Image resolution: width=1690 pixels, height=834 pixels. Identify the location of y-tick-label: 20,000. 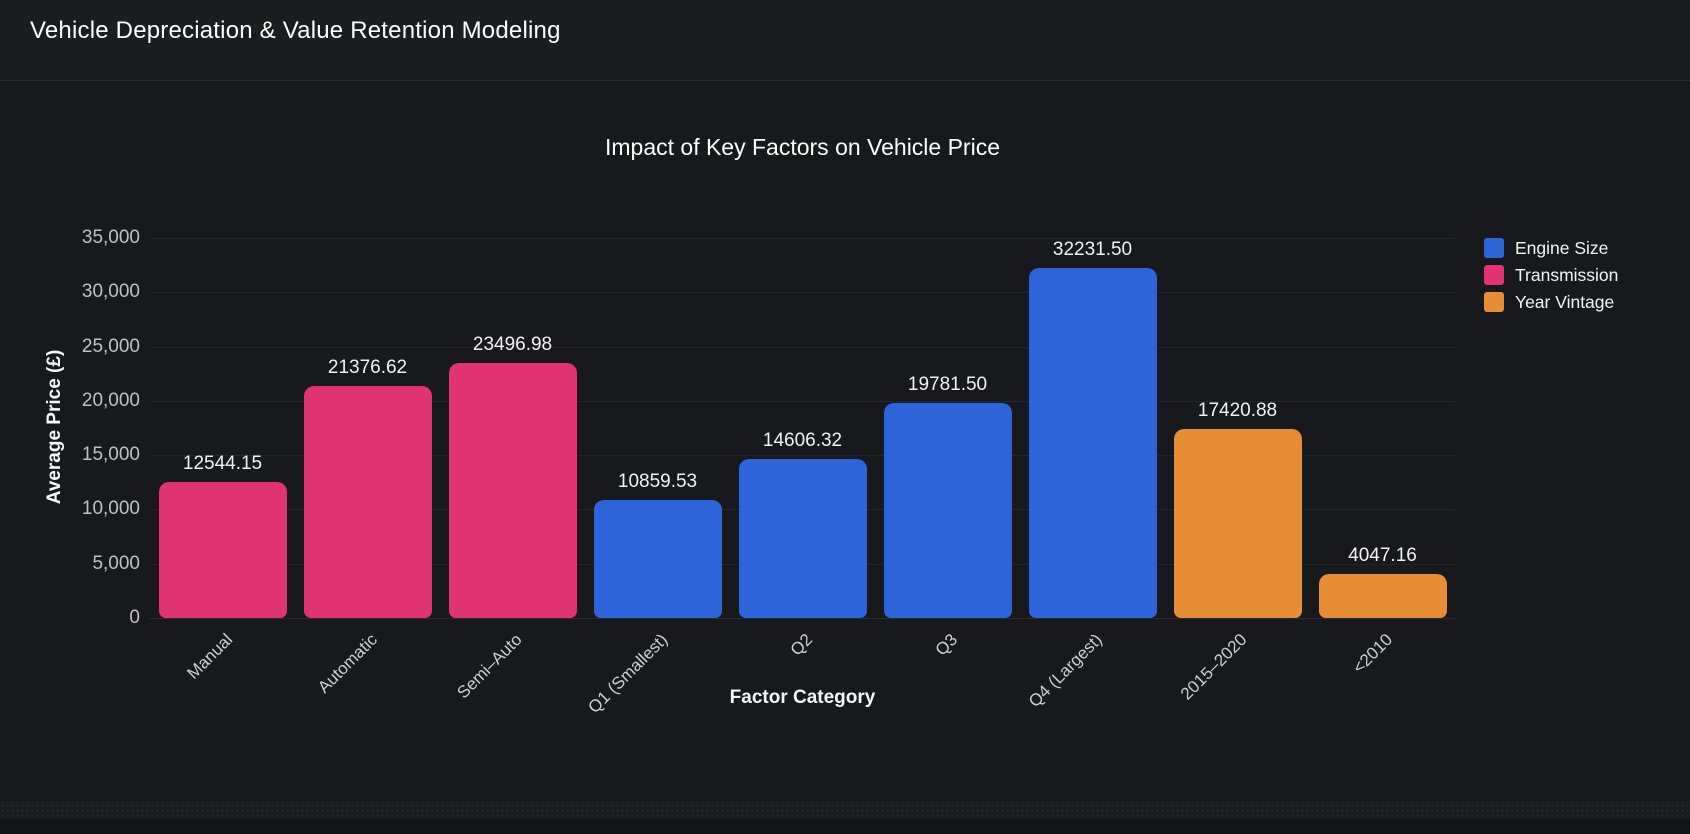
(110, 400).